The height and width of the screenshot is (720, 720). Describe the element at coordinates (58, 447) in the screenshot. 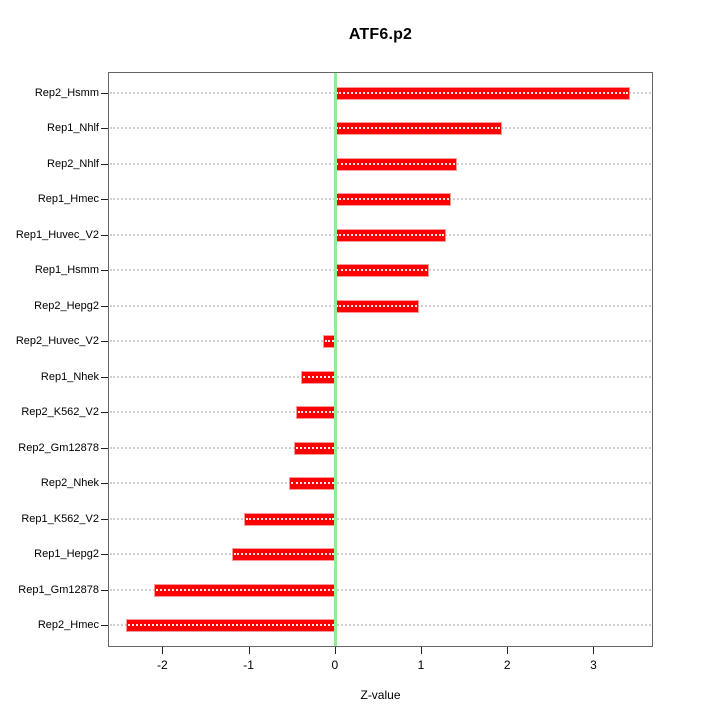

I see `y-tick-label: Rep2_Gm12878` at that location.